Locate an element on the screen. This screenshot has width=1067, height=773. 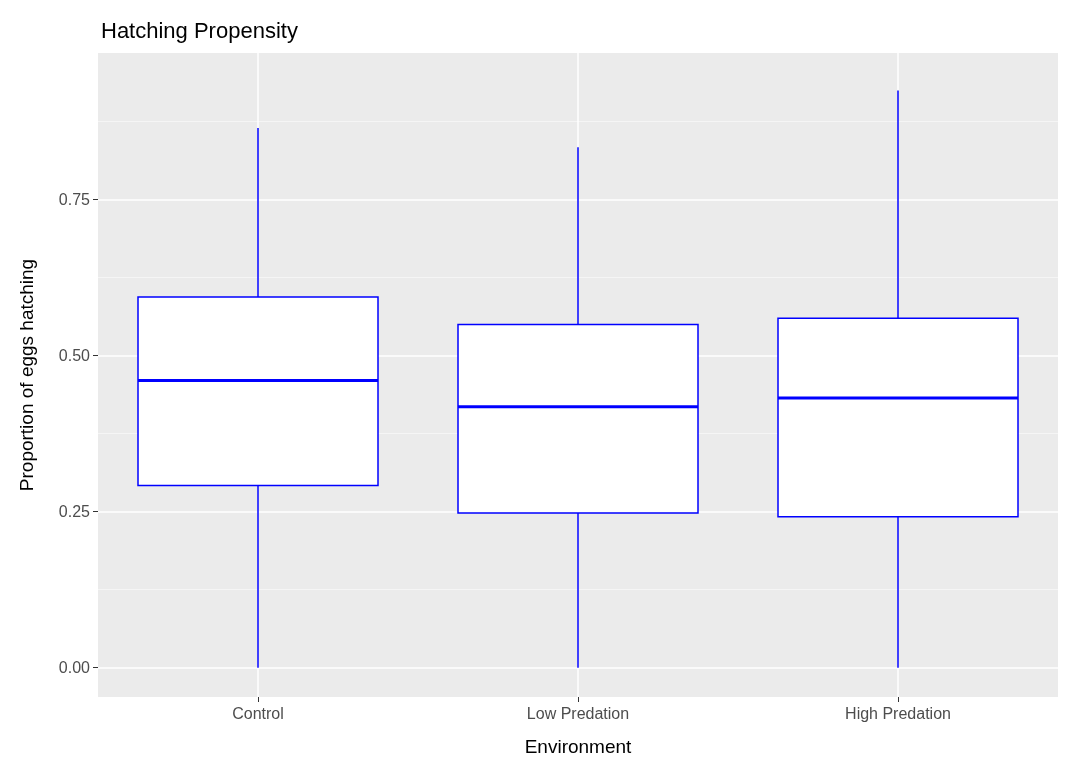
chart-title: Hatching Propensity is located at coordinates (199, 30).